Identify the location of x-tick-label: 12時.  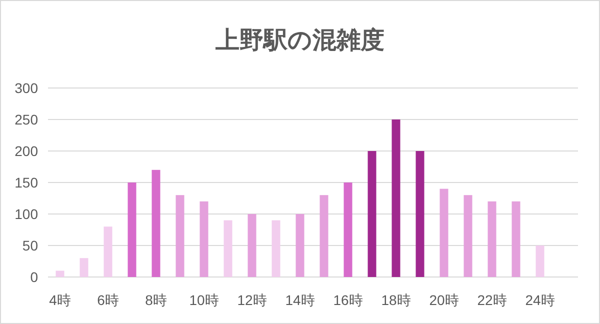
(252, 300).